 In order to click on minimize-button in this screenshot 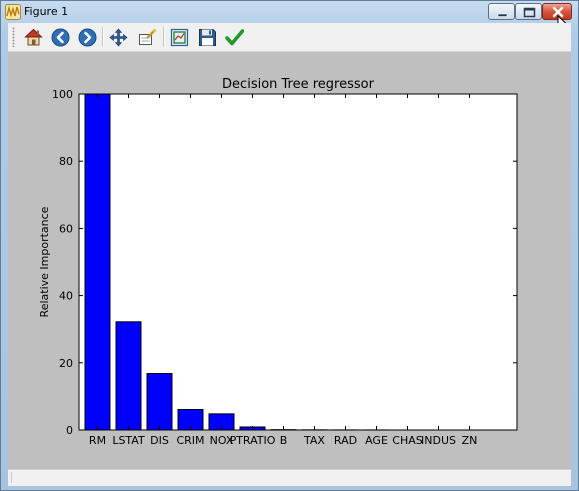, I will do `click(501, 11)`.